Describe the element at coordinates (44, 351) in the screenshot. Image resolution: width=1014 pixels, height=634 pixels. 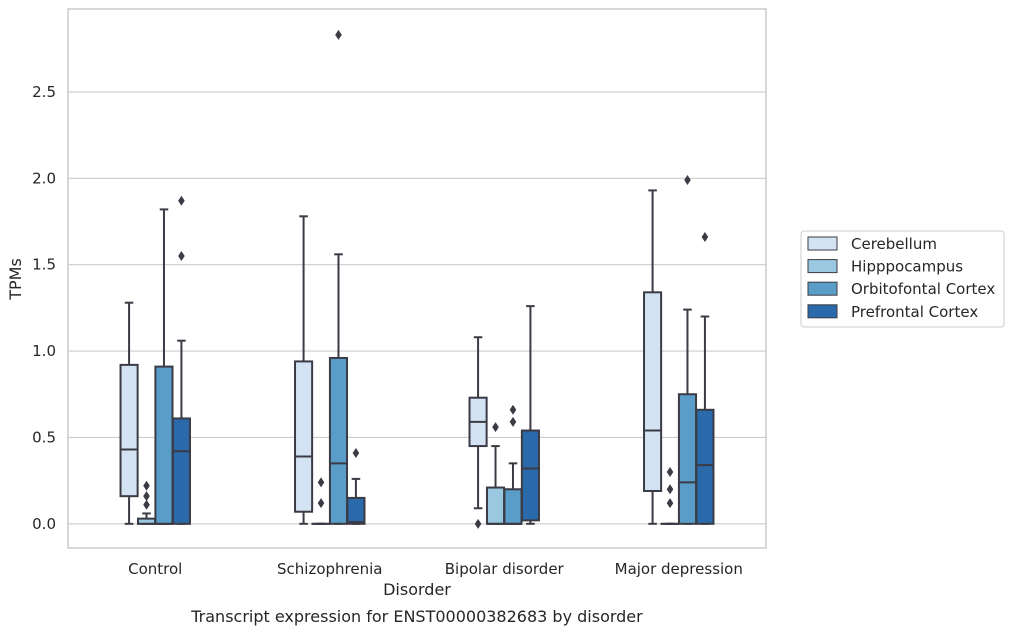
I see `y-tick-label: 1.0` at that location.